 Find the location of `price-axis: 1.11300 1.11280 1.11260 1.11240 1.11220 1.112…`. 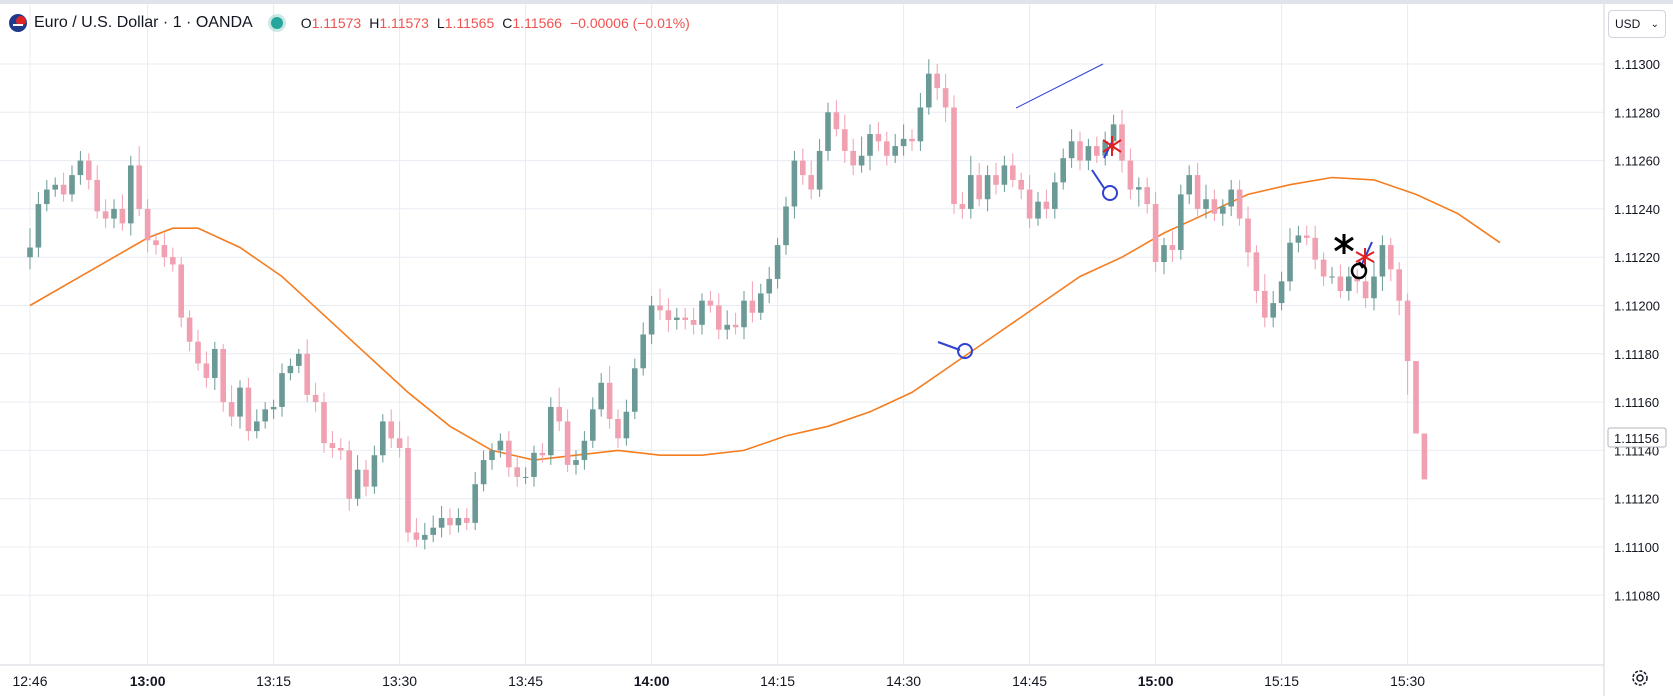

price-axis: 1.11300 1.11280 1.11260 1.11240 1.11220 1.112… is located at coordinates (1637, 330).